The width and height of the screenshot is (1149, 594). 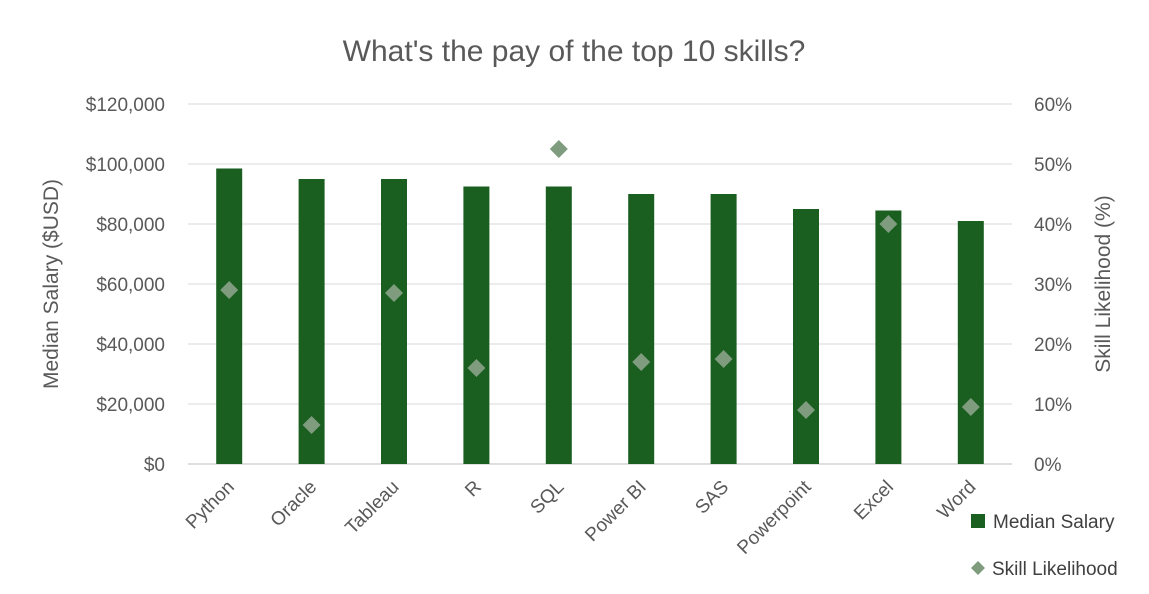 What do you see at coordinates (806, 410) in the screenshot?
I see `point-powerpoint` at bounding box center [806, 410].